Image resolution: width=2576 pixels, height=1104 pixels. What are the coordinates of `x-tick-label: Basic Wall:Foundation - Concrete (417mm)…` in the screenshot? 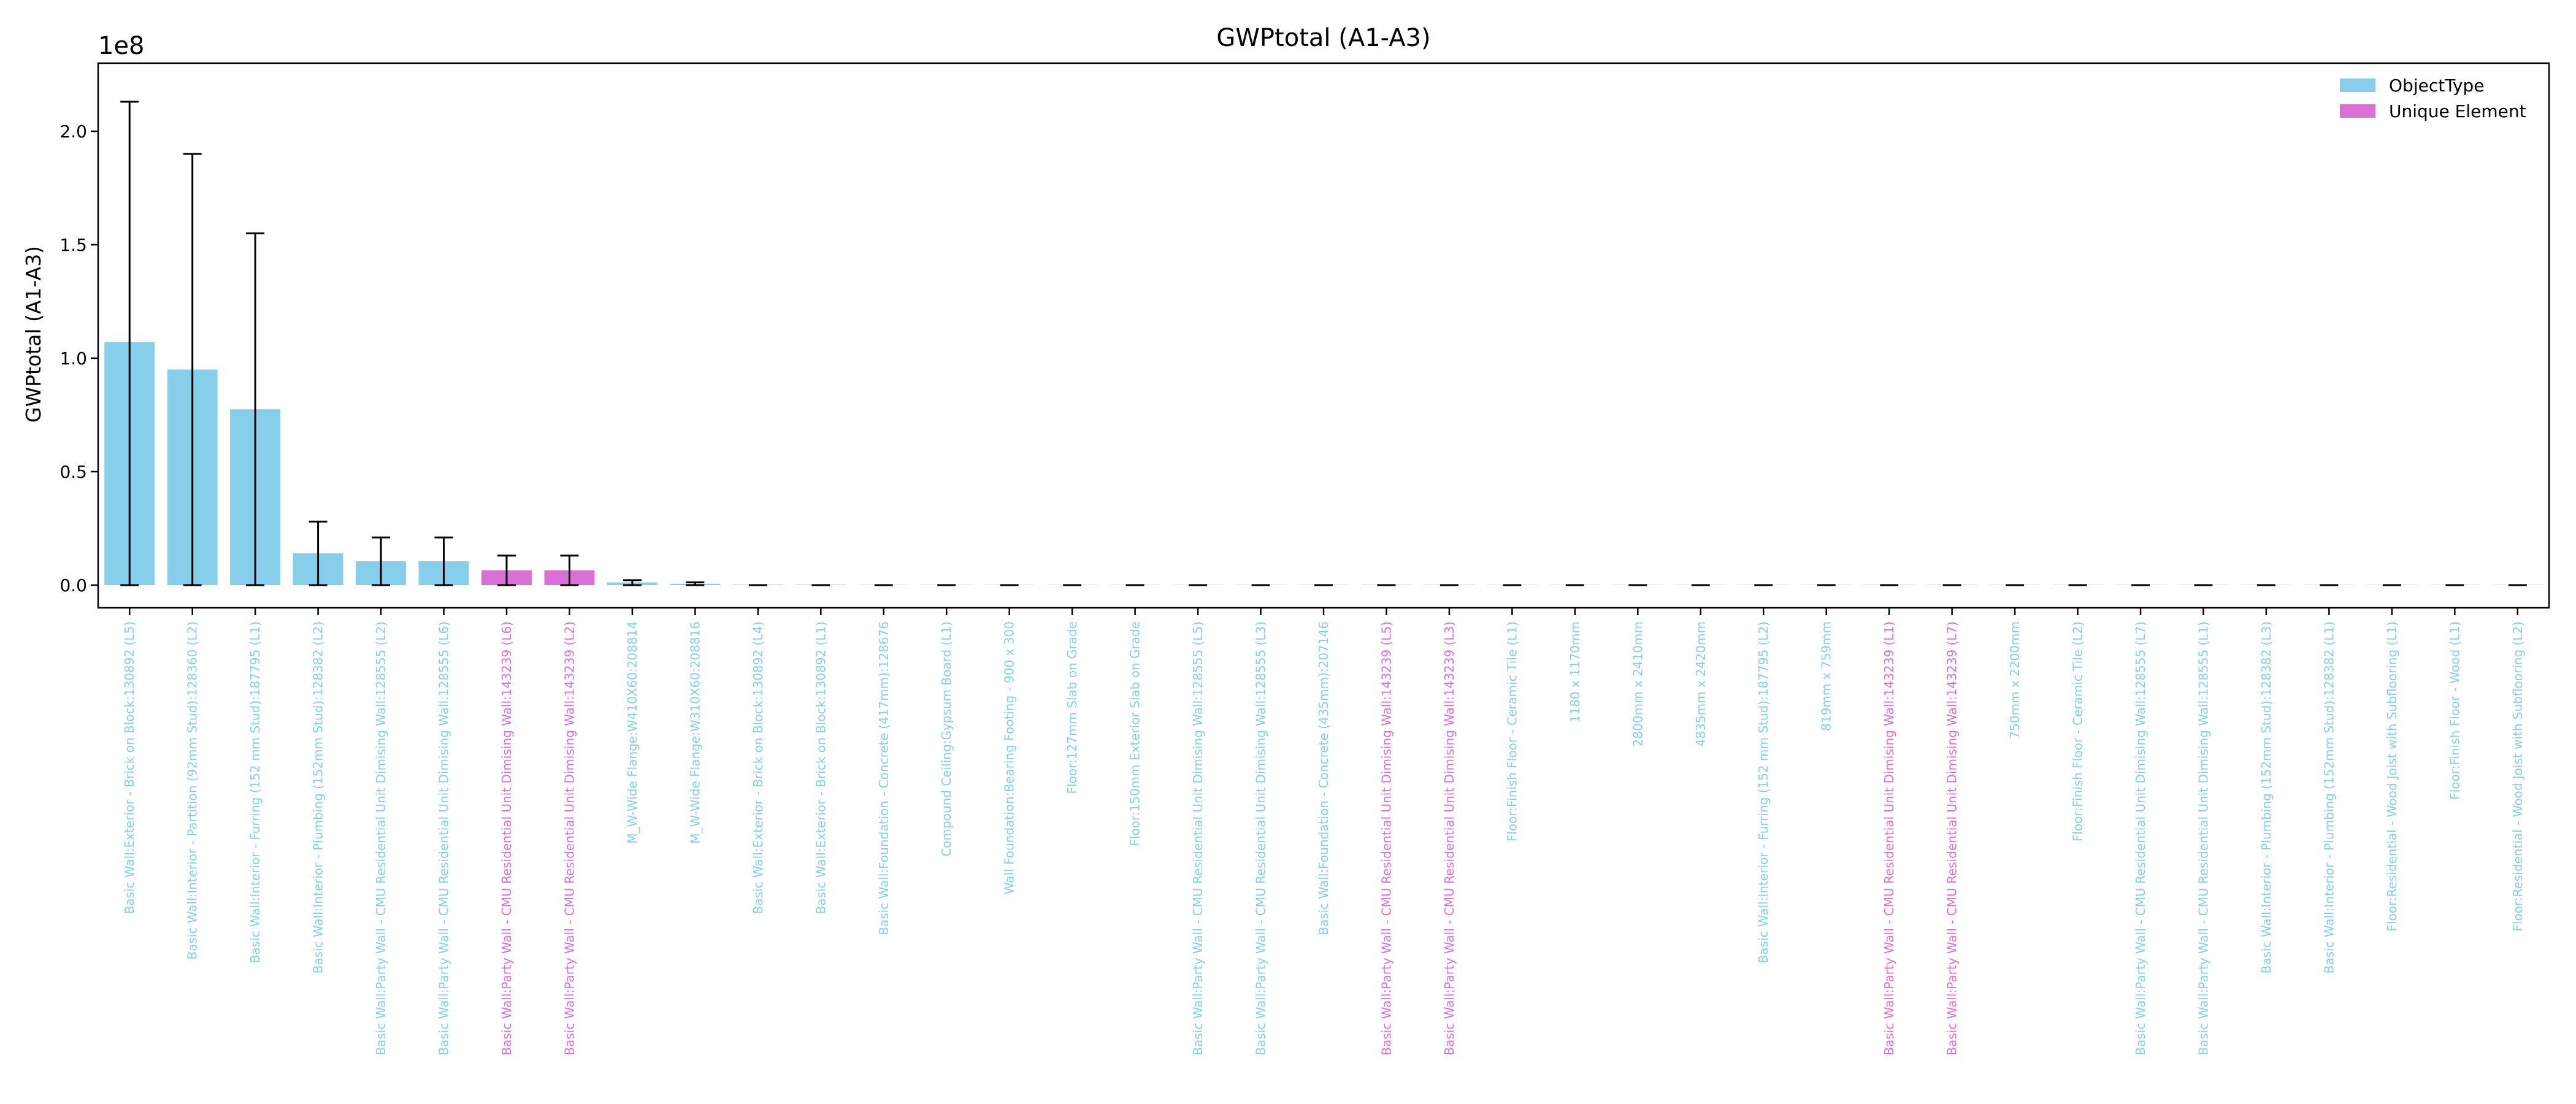 It's located at (883, 778).